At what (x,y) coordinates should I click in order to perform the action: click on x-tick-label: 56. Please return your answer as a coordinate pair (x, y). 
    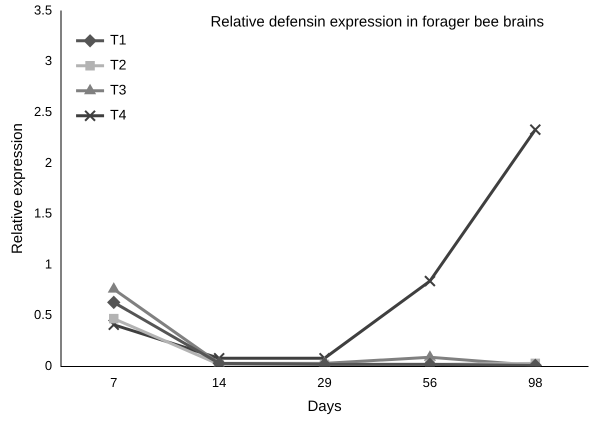
    Looking at the image, I should click on (430, 382).